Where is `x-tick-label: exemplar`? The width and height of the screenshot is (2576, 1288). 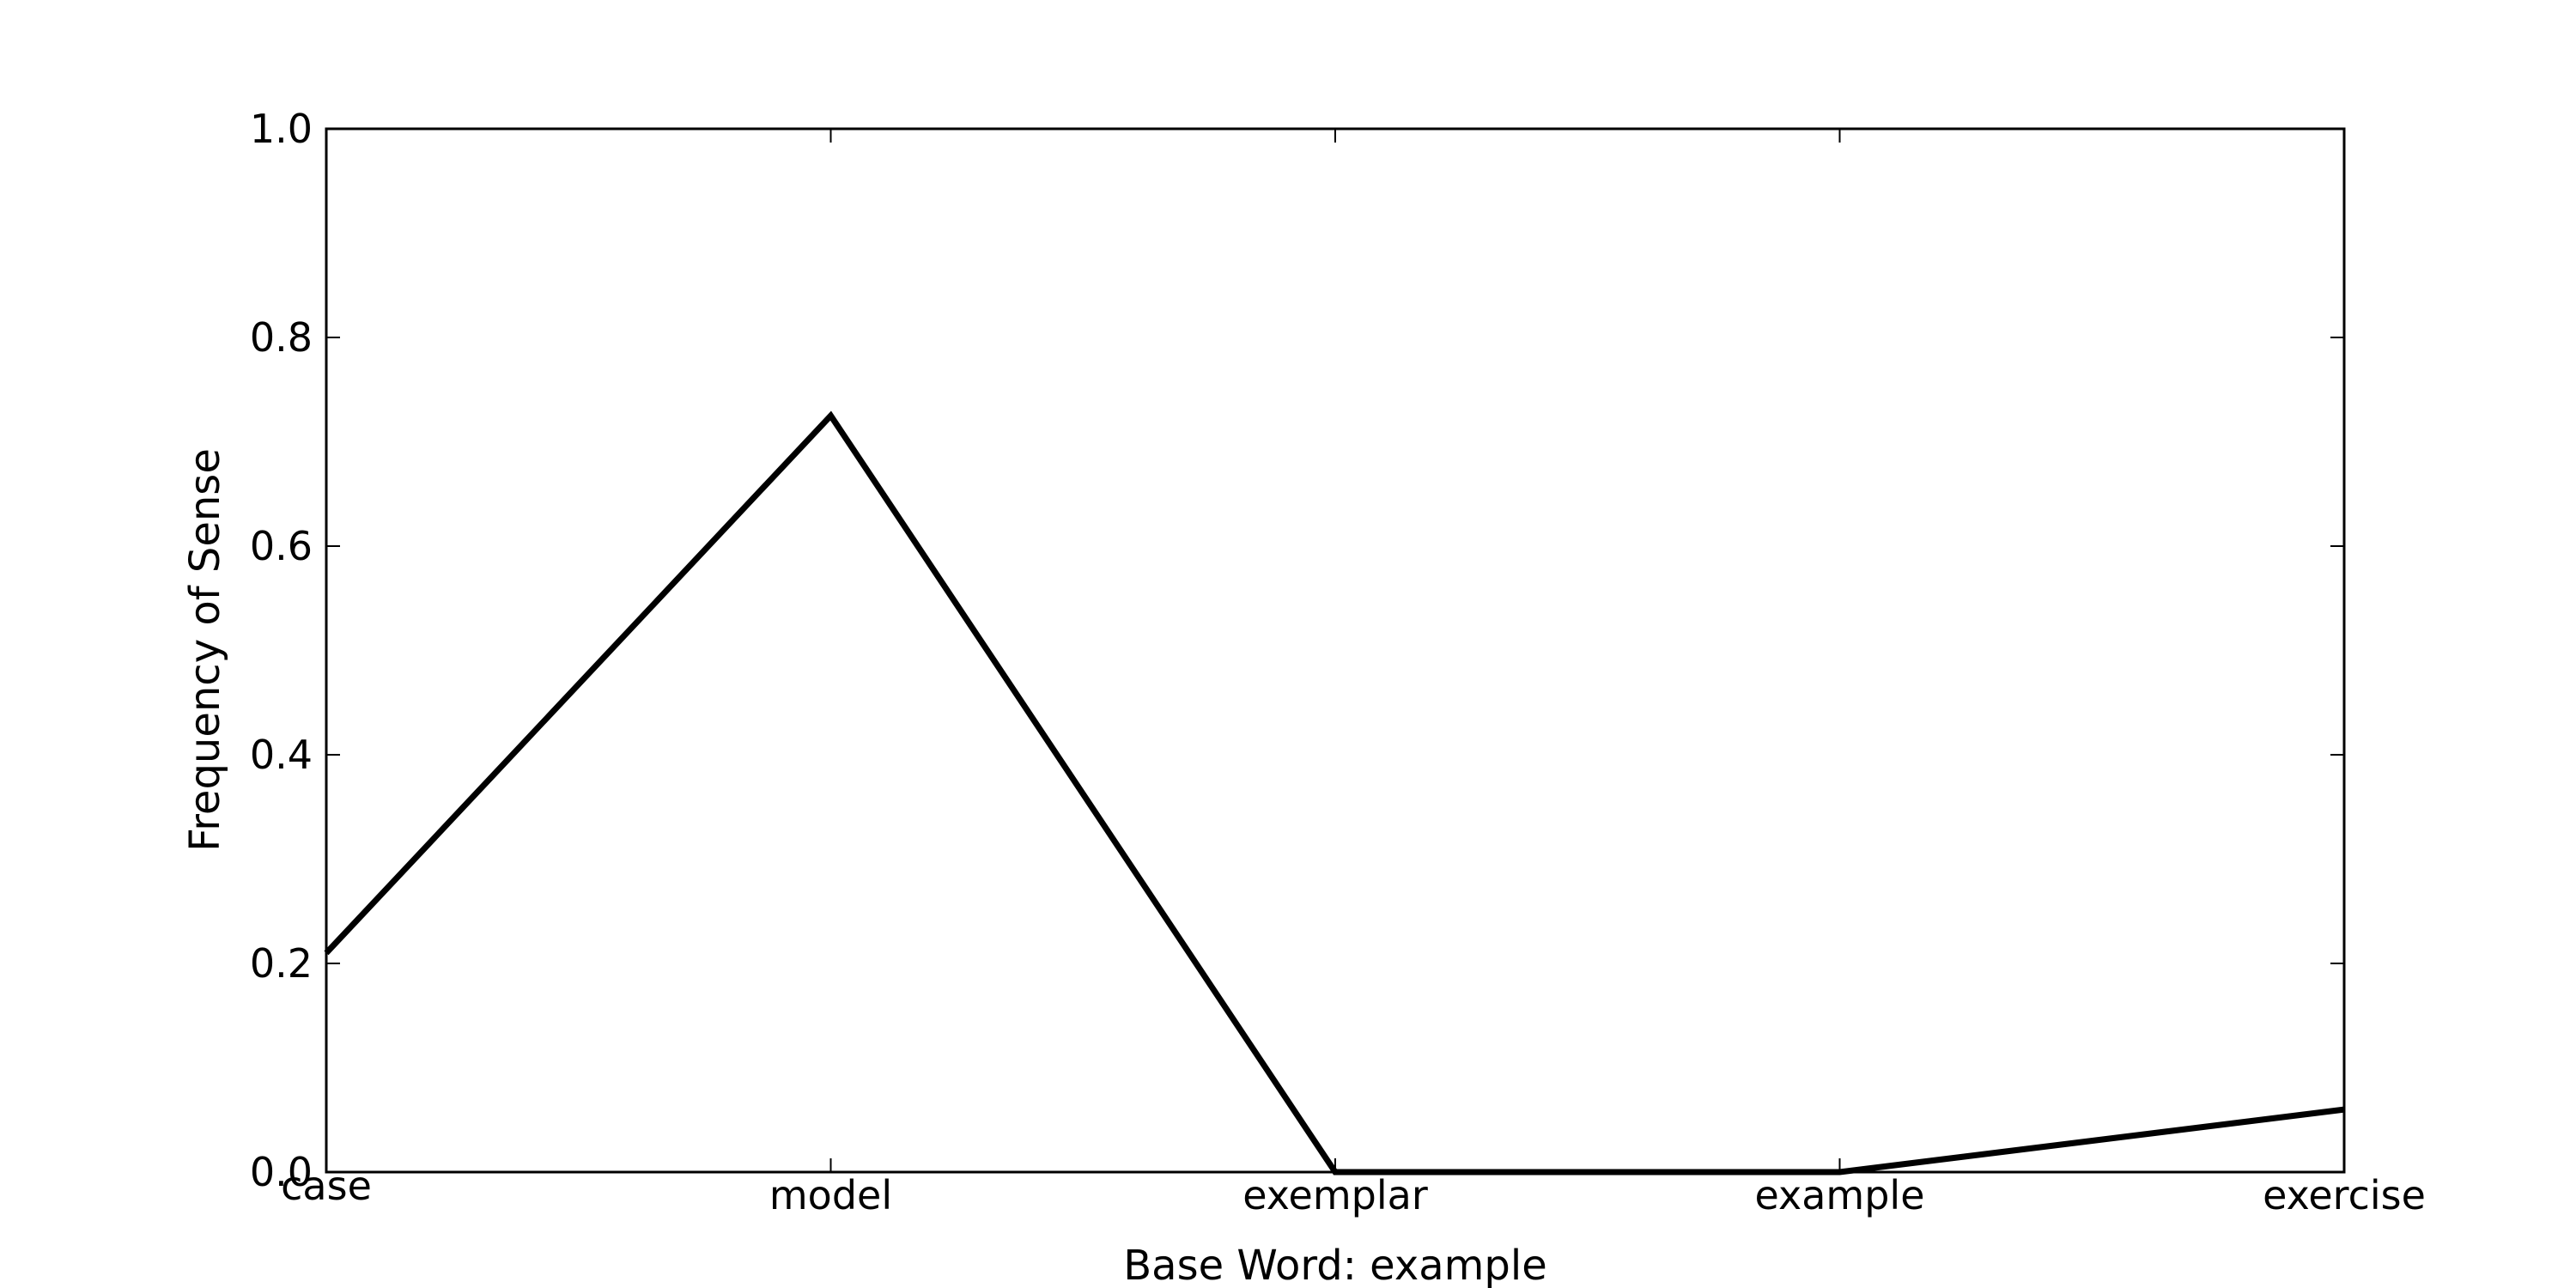 x-tick-label: exemplar is located at coordinates (1335, 1195).